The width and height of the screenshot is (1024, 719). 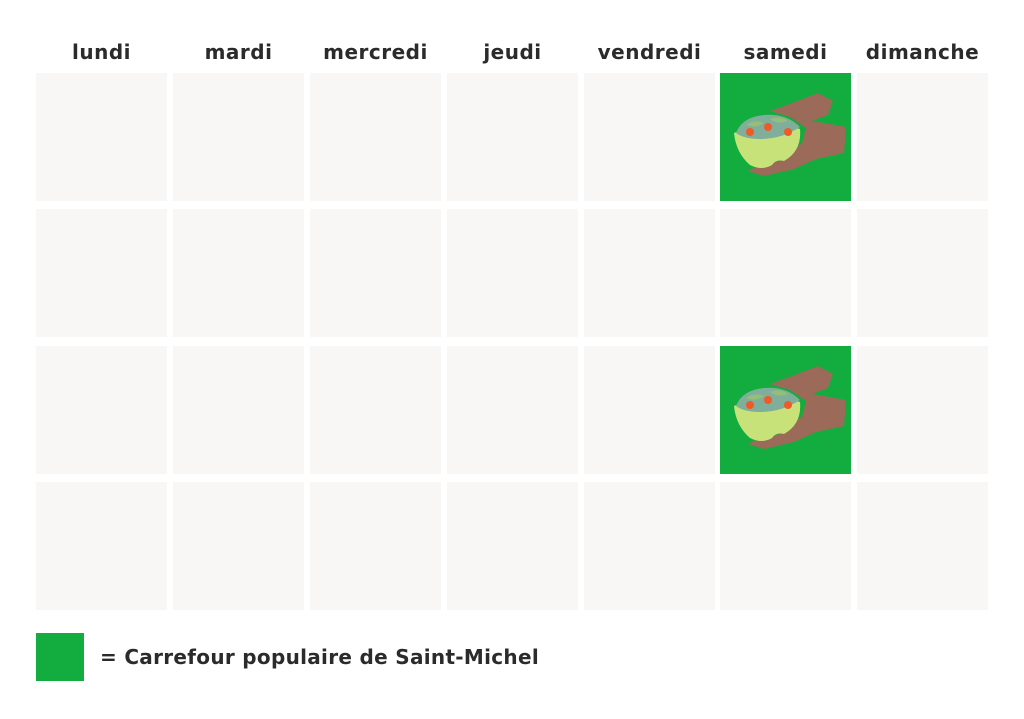 What do you see at coordinates (60, 657) in the screenshot?
I see `legend-swatch` at bounding box center [60, 657].